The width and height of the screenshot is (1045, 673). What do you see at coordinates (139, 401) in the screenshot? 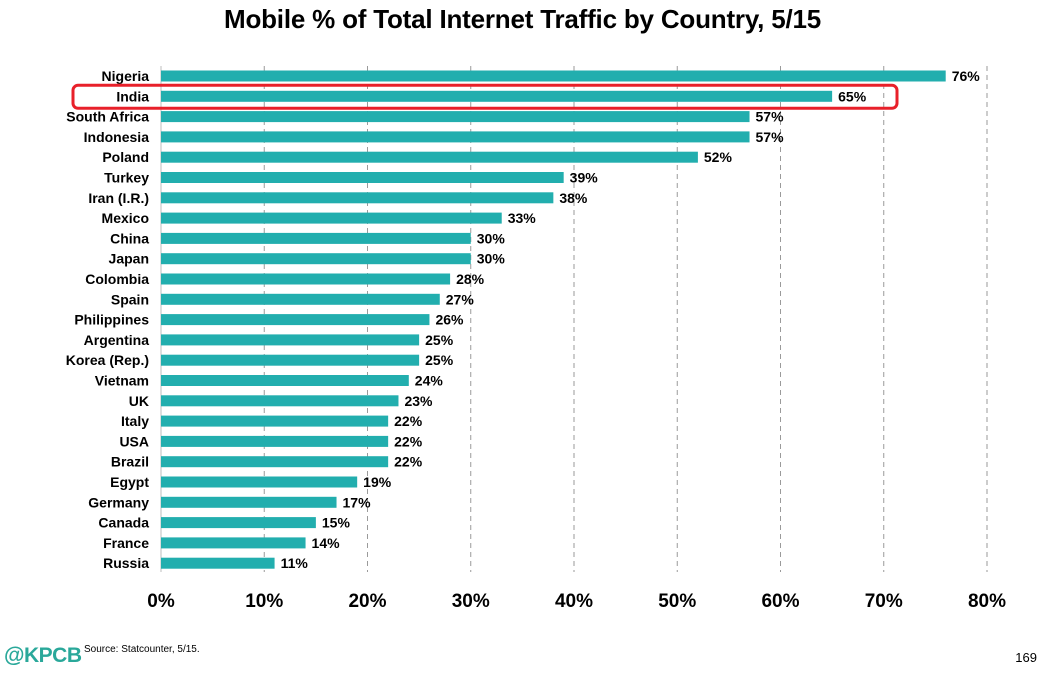
I see `category-label: UK` at bounding box center [139, 401].